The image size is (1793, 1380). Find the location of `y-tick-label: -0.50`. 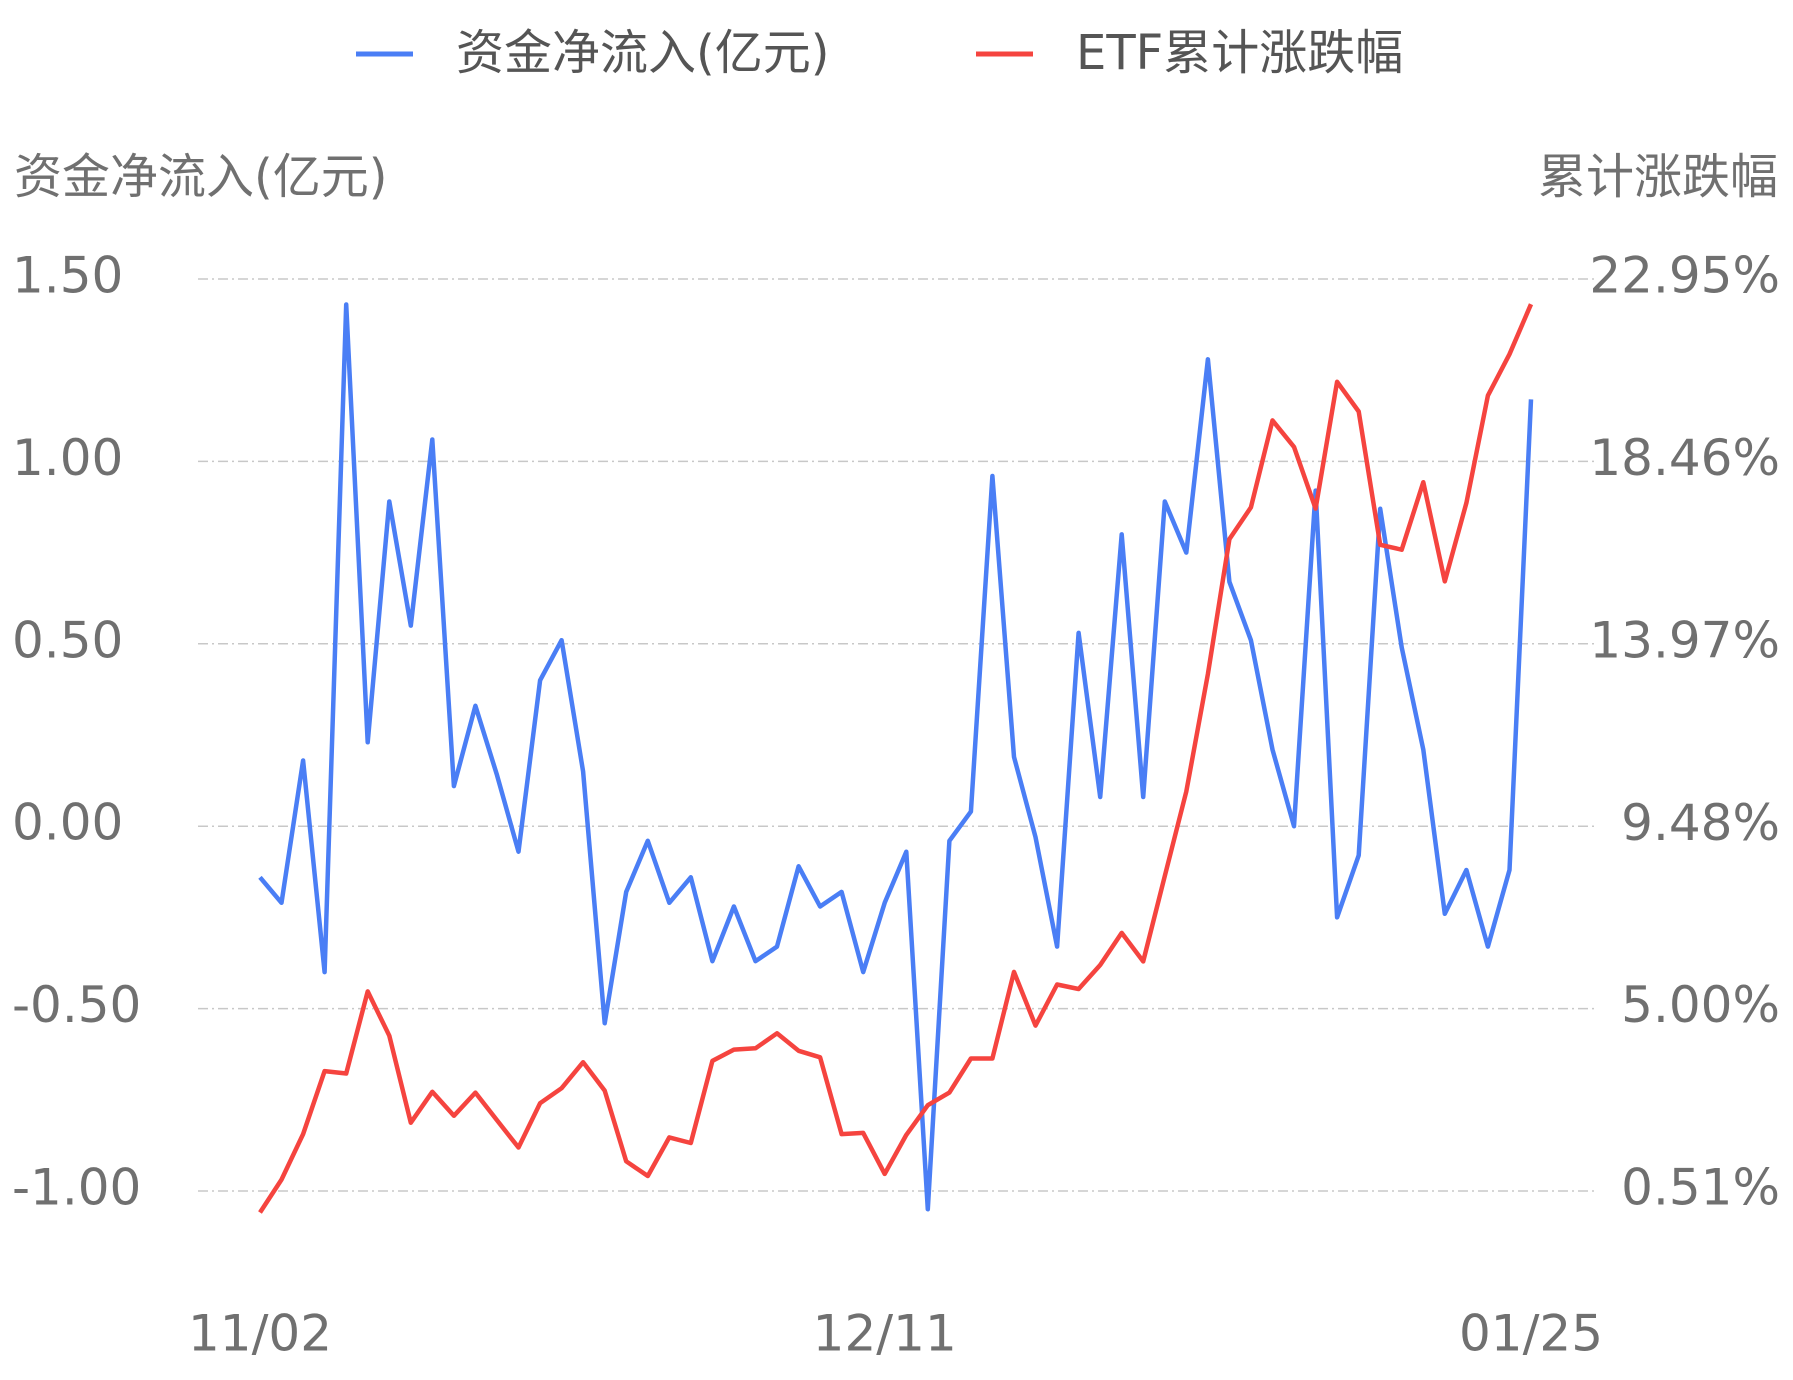

y-tick-label: -0.50 is located at coordinates (76, 1005).